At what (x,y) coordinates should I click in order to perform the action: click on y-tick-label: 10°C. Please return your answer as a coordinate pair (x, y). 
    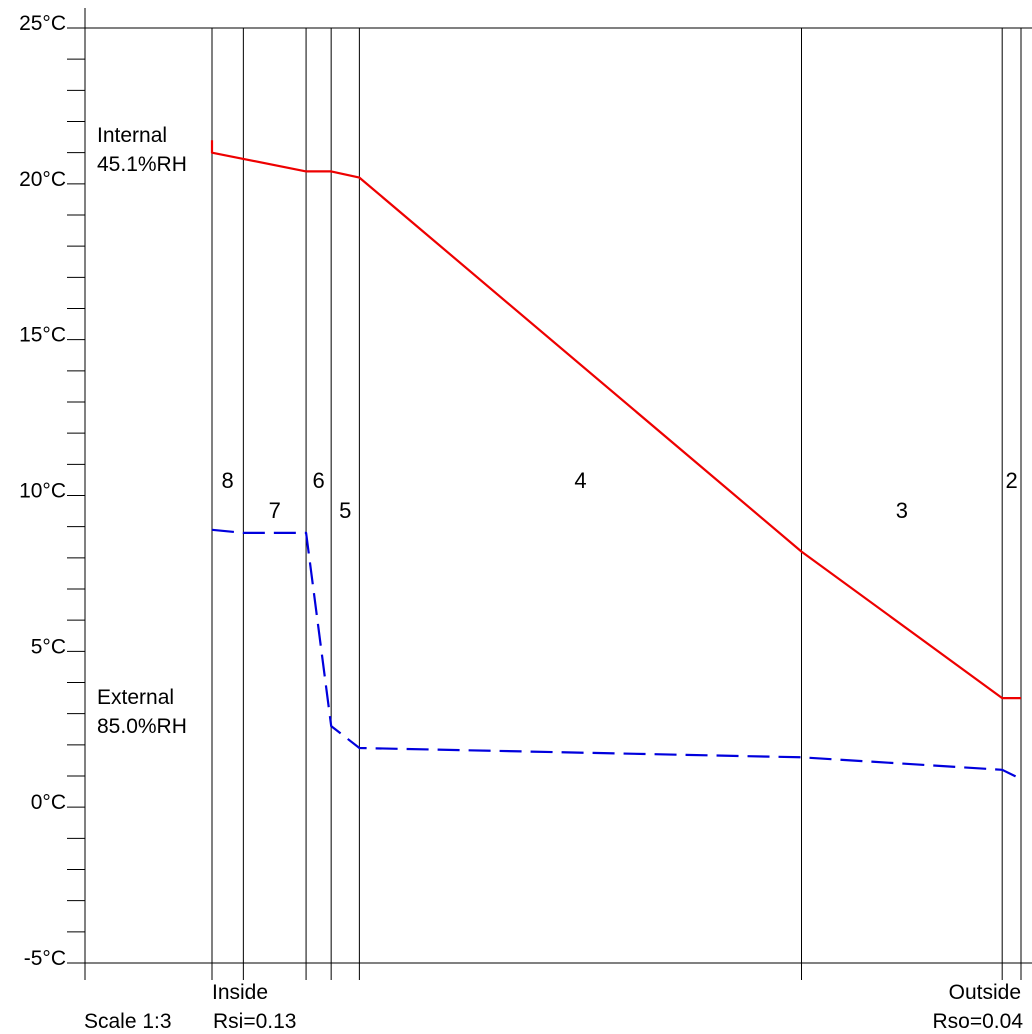
    Looking at the image, I should click on (42, 491).